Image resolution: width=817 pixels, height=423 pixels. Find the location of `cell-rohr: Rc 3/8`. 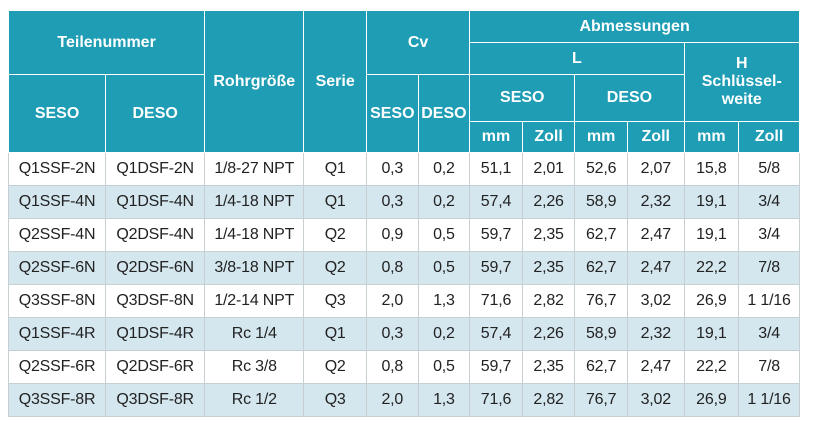

cell-rohr: Rc 3/8 is located at coordinates (254, 367).